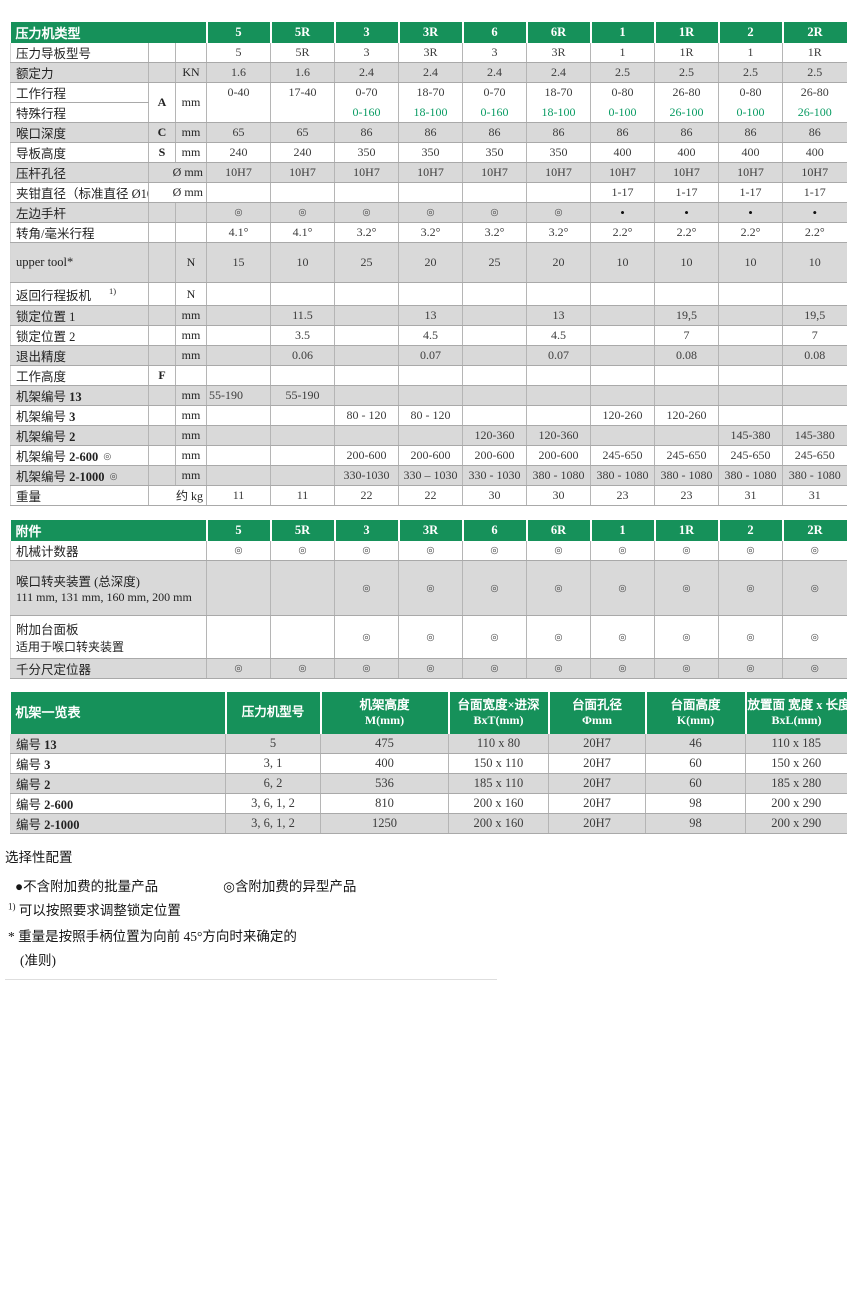  I want to click on row-label-text: 锁定位置 1, so click(46, 317).